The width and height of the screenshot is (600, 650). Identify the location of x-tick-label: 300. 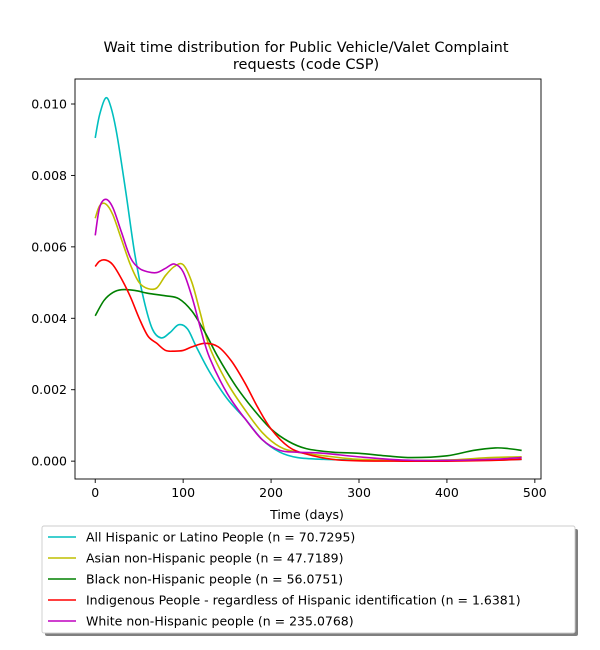
(359, 492).